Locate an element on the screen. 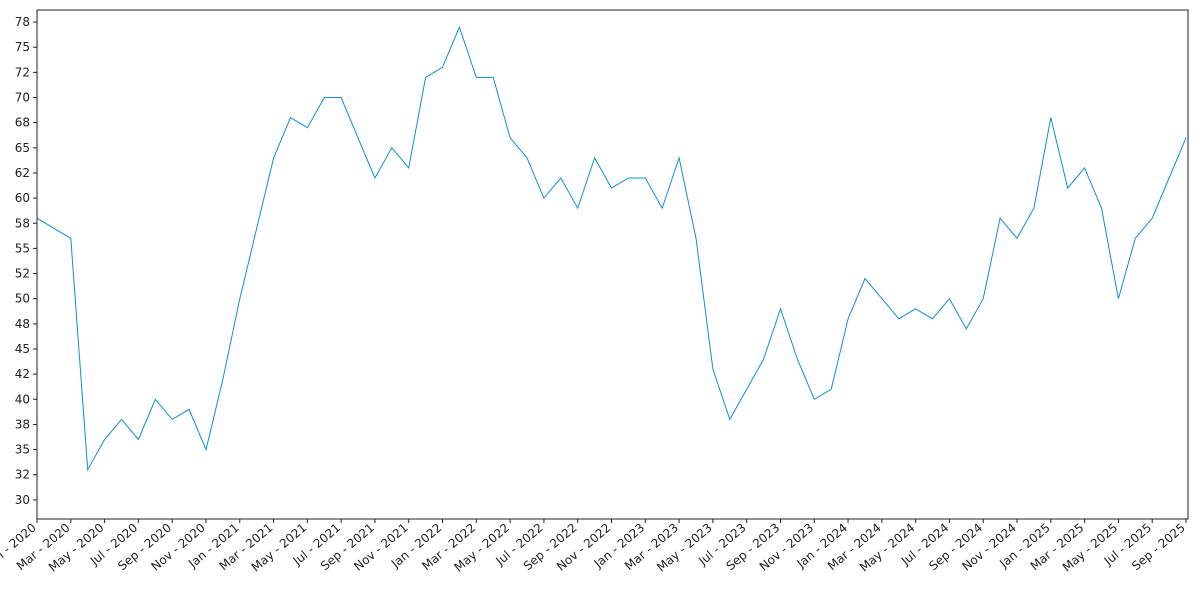 This screenshot has width=1200, height=604. y-tick-label: 78 is located at coordinates (22, 22).